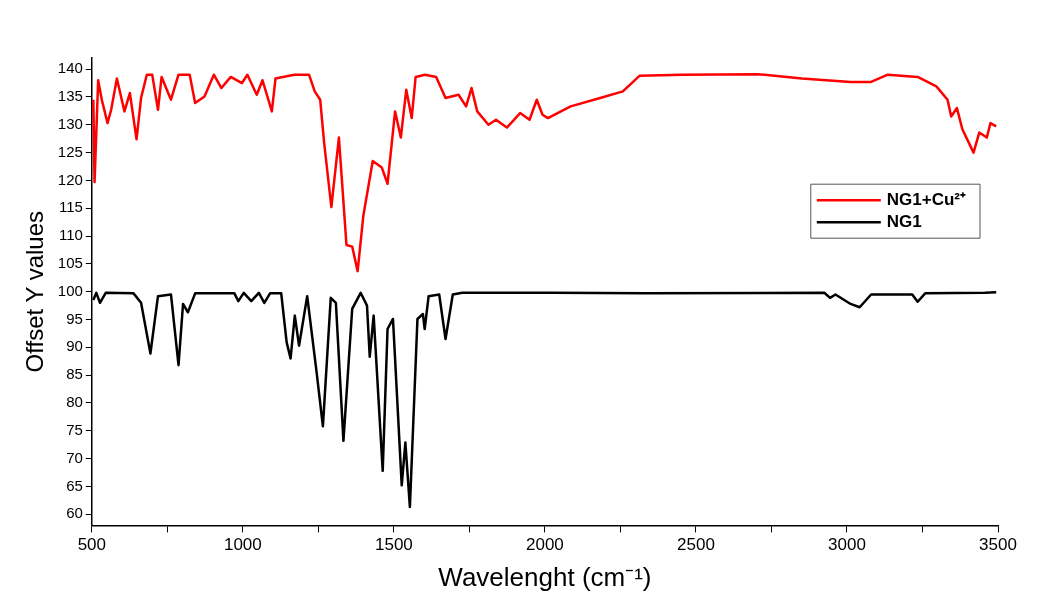 This screenshot has height=604, width=1040. What do you see at coordinates (545, 576) in the screenshot?
I see `x-axis-title: Wavelenght (cm⁻¹)` at bounding box center [545, 576].